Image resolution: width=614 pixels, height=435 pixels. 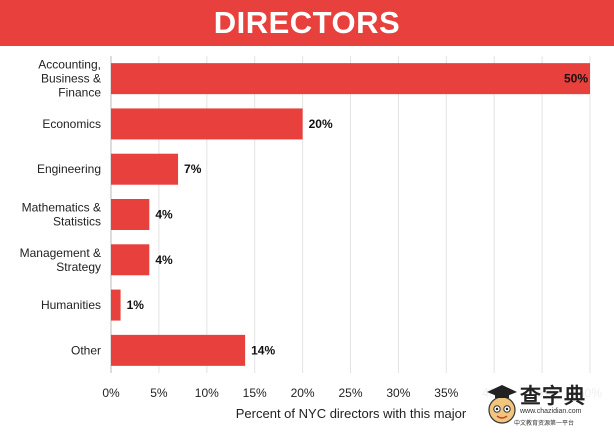 I want to click on chart-title: DIRECTORS, so click(x=307, y=23).